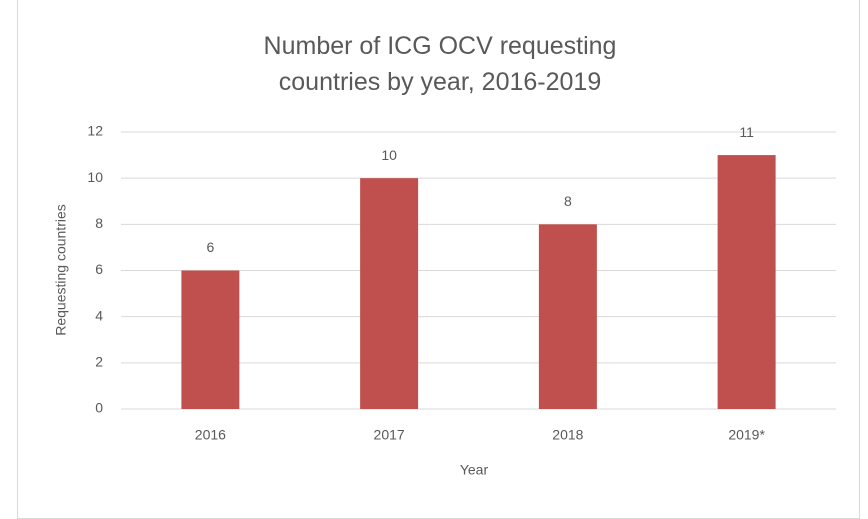  What do you see at coordinates (210, 435) in the screenshot?
I see `x-tick-label: 2016` at bounding box center [210, 435].